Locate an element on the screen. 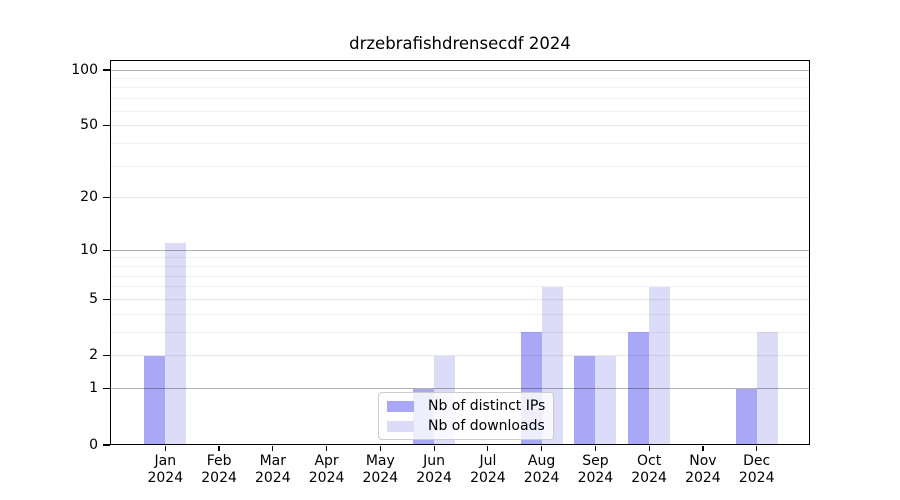 The height and width of the screenshot is (500, 900). bar-downloads-oct-2024 is located at coordinates (660, 365).